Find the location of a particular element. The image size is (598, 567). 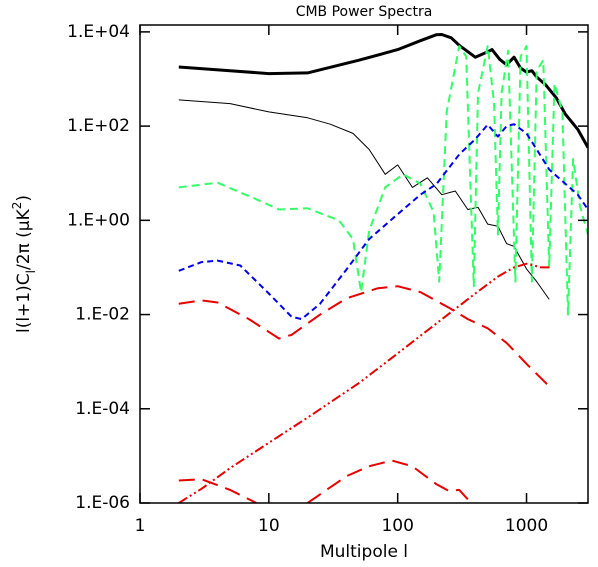

x-tick-label: 100 is located at coordinates (397, 526).